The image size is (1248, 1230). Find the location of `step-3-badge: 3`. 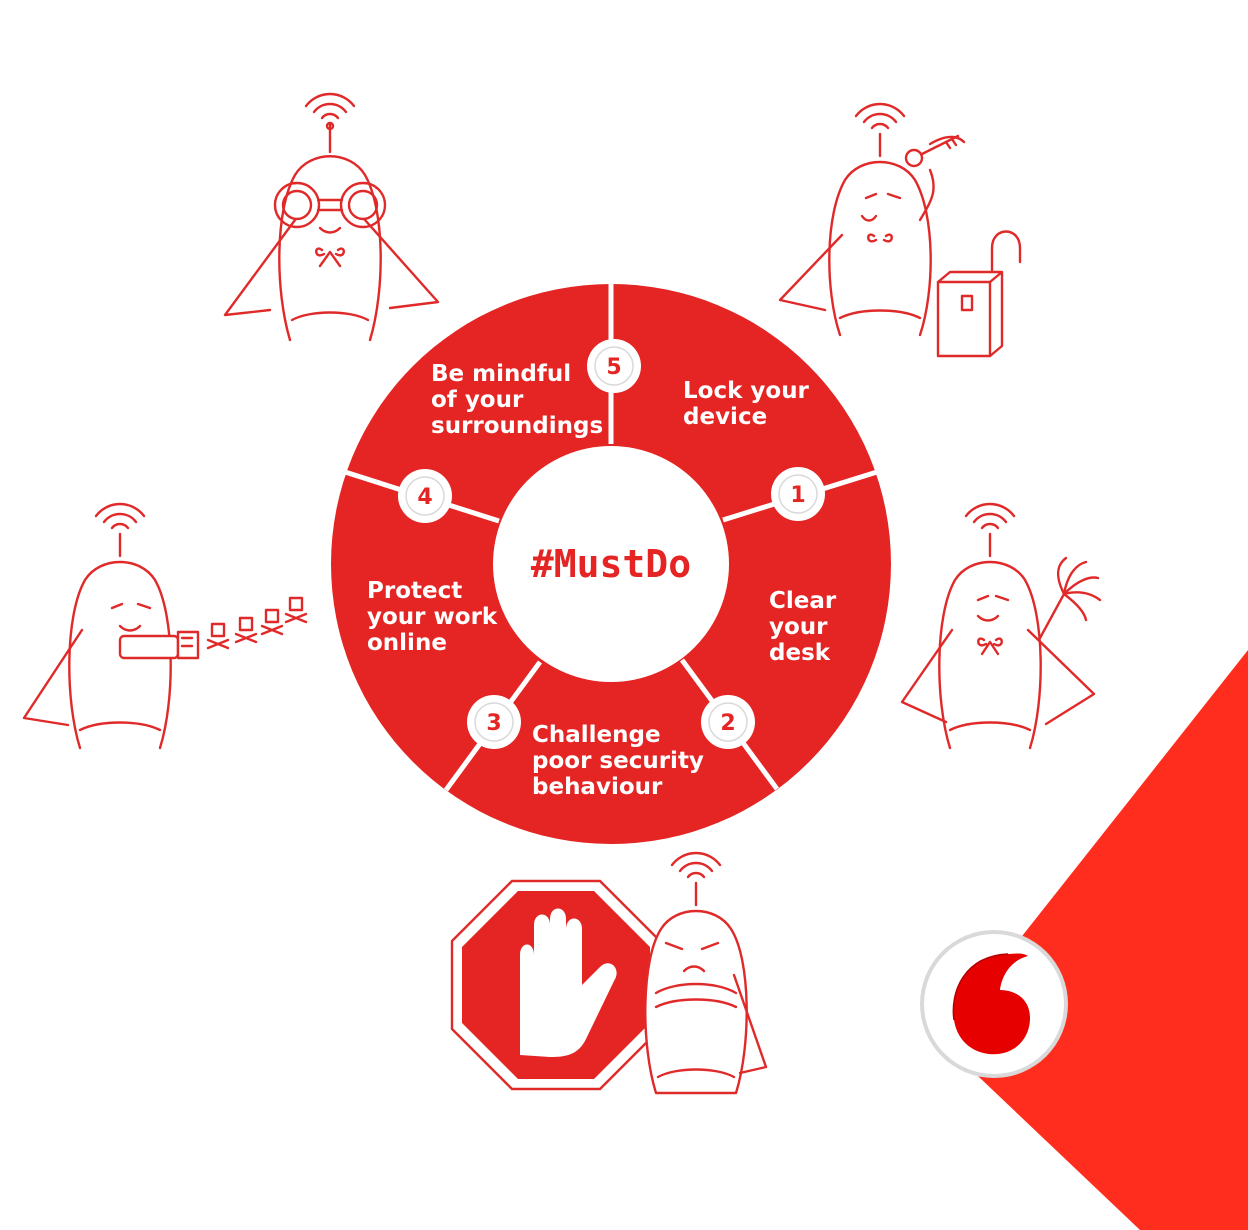

step-3-badge: 3 is located at coordinates (494, 722).